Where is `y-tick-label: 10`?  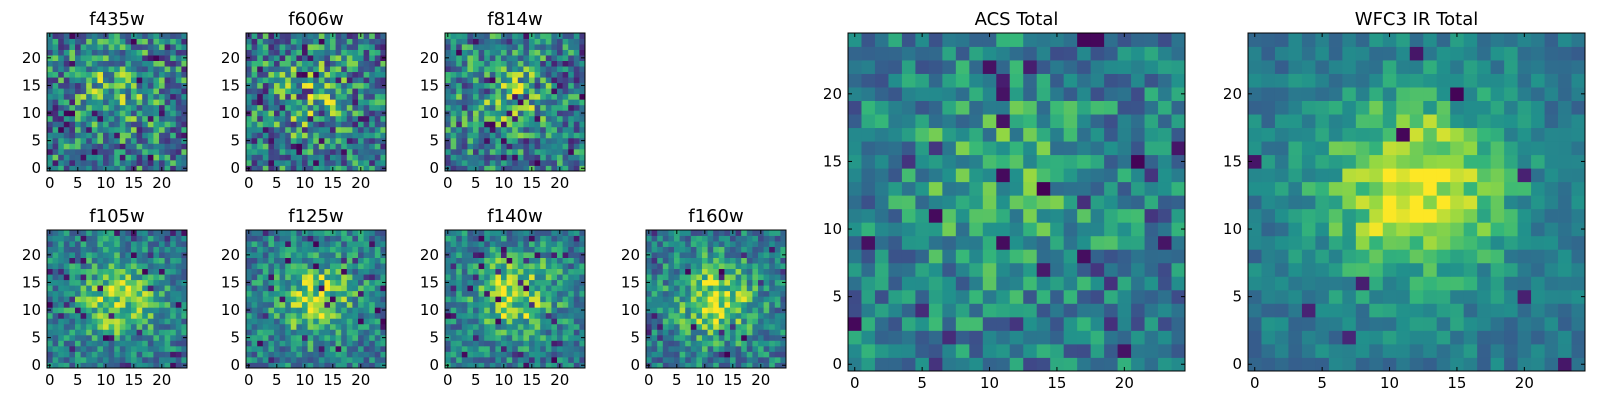 y-tick-label: 10 is located at coordinates (31, 310).